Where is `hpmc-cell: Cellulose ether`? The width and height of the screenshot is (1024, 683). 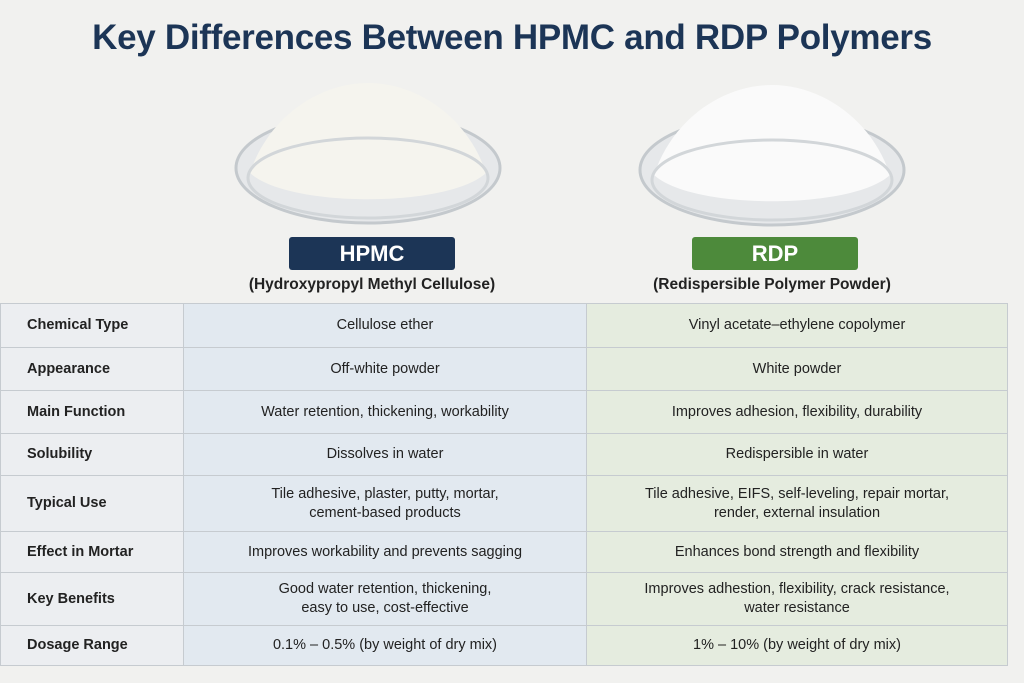 hpmc-cell: Cellulose ether is located at coordinates (385, 325).